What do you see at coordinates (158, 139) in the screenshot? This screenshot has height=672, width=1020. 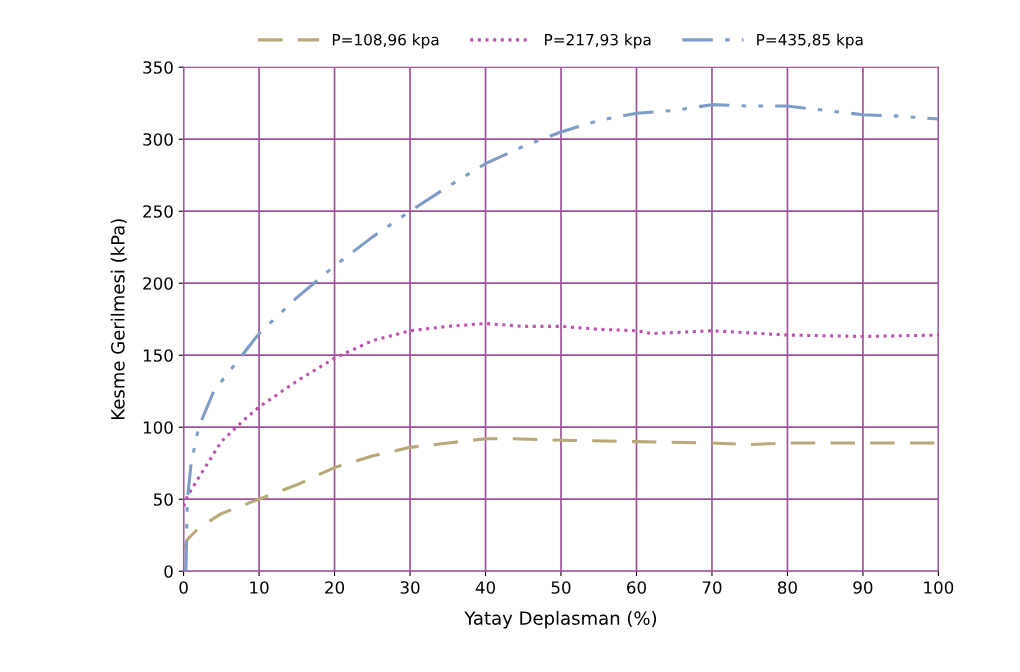 I see `y-tick-label: 300` at bounding box center [158, 139].